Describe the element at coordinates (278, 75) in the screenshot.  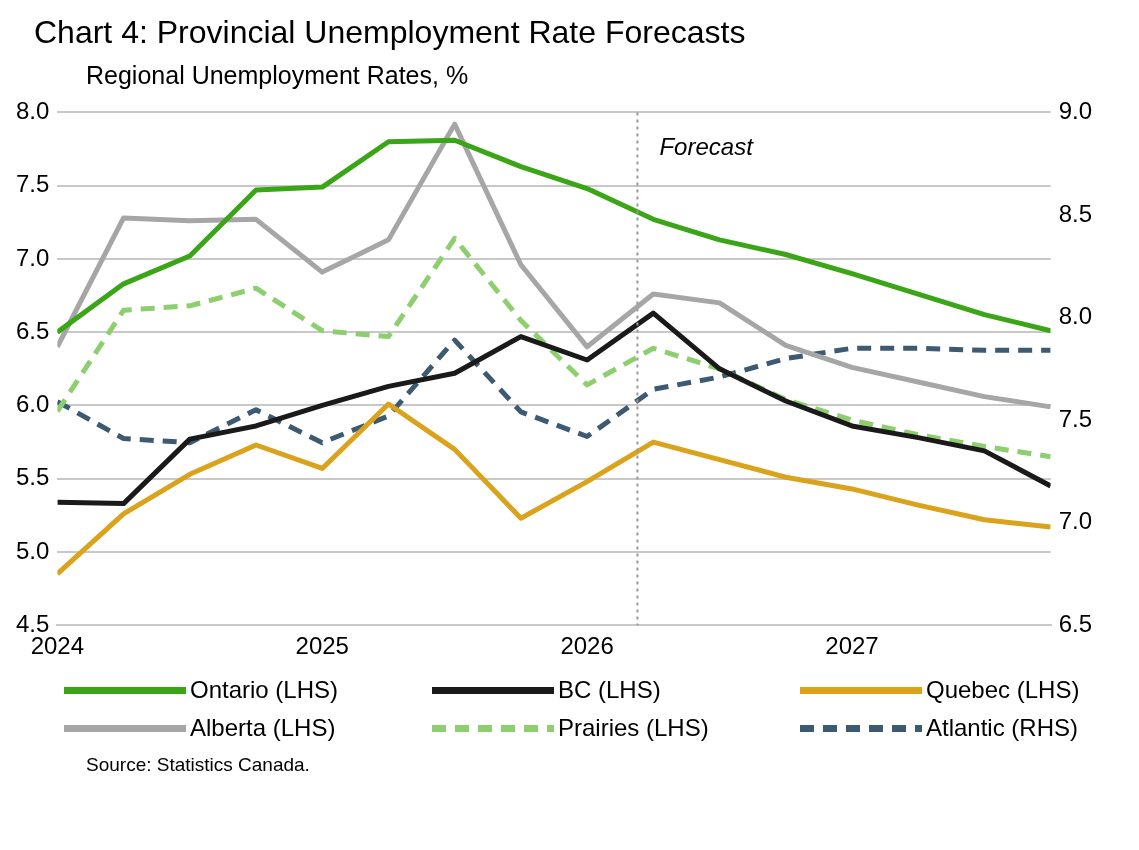
I see `chart-subtitle: Regional Unemployment Rates, %` at that location.